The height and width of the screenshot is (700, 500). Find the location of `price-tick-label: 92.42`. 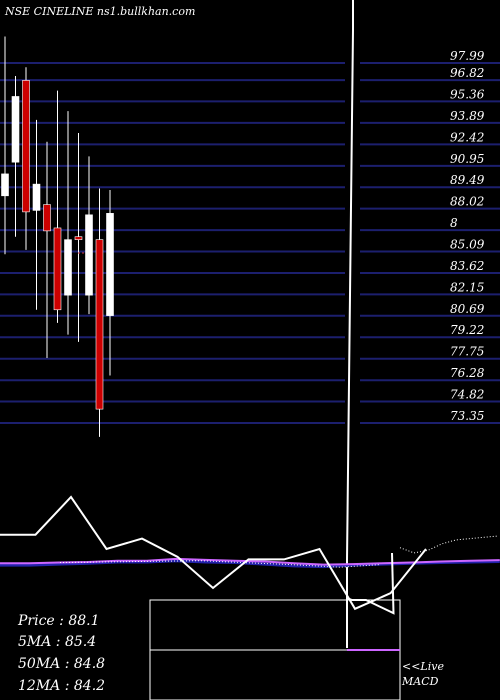

price-tick-label: 92.42 is located at coordinates (467, 137).